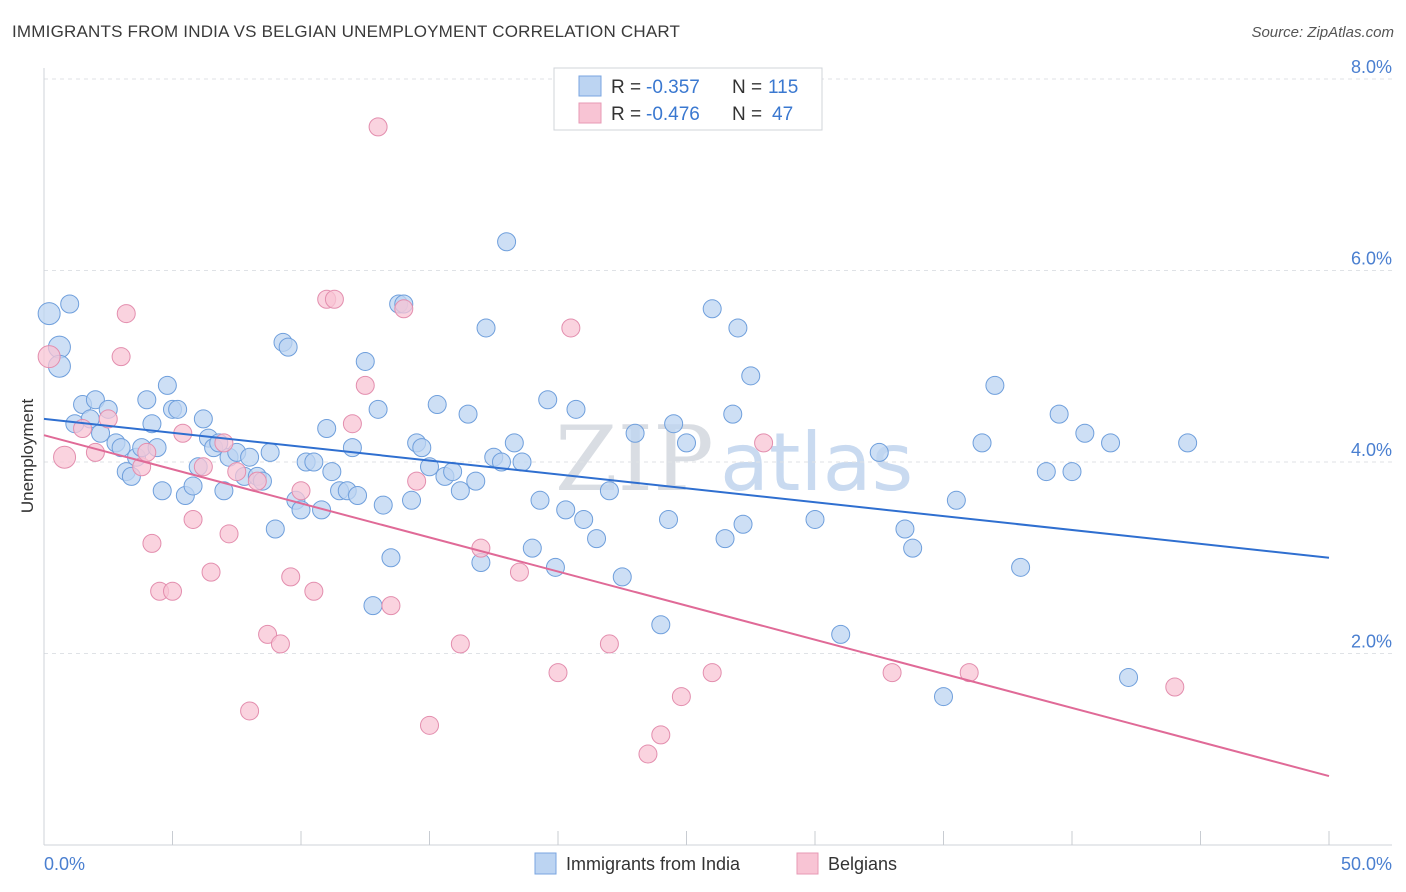 Image resolution: width=1406 pixels, height=892 pixels. Describe the element at coordinates (590, 86) in the screenshot. I see `legend-swatch-blue` at that location.